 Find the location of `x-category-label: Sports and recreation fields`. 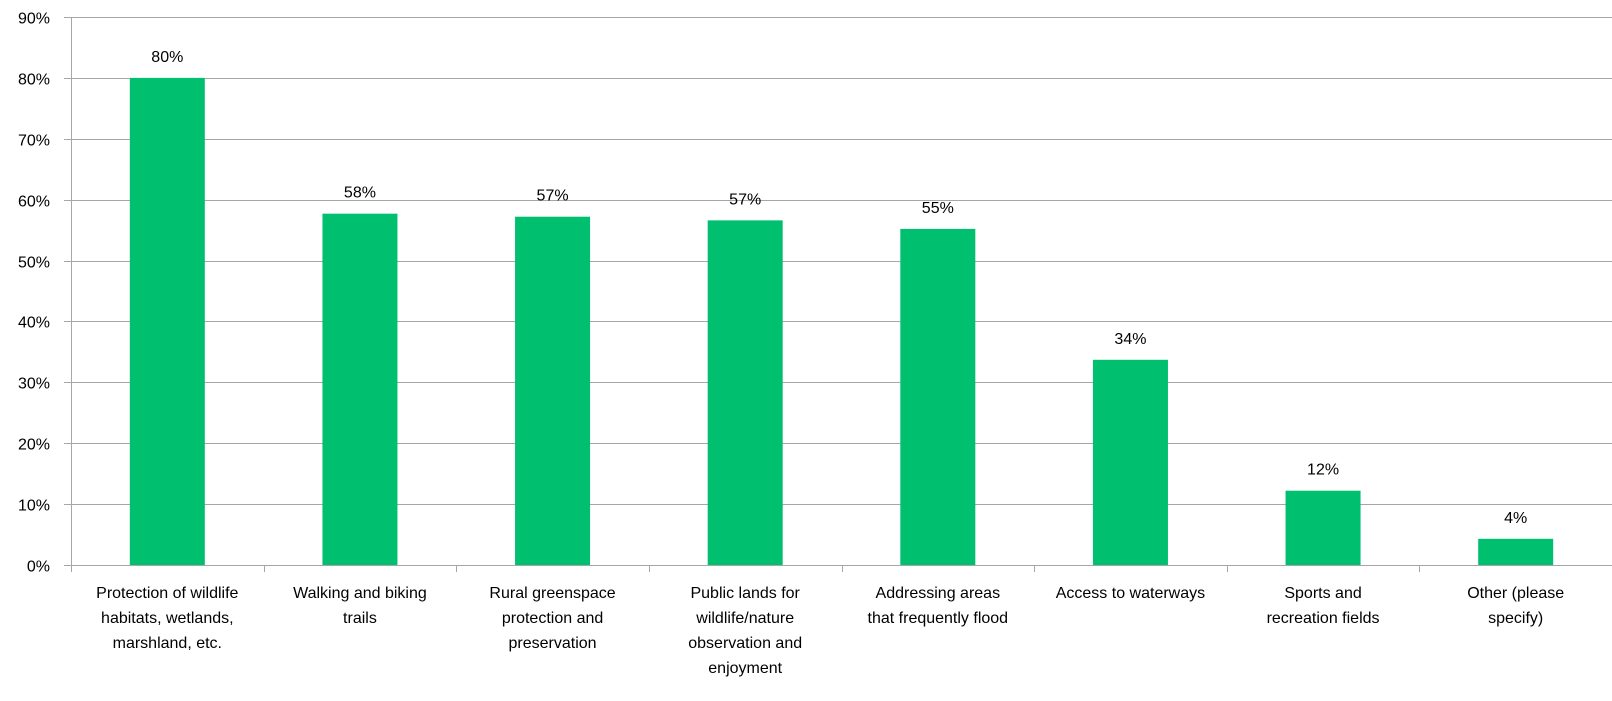

x-category-label: Sports and recreation fields is located at coordinates (1323, 606).